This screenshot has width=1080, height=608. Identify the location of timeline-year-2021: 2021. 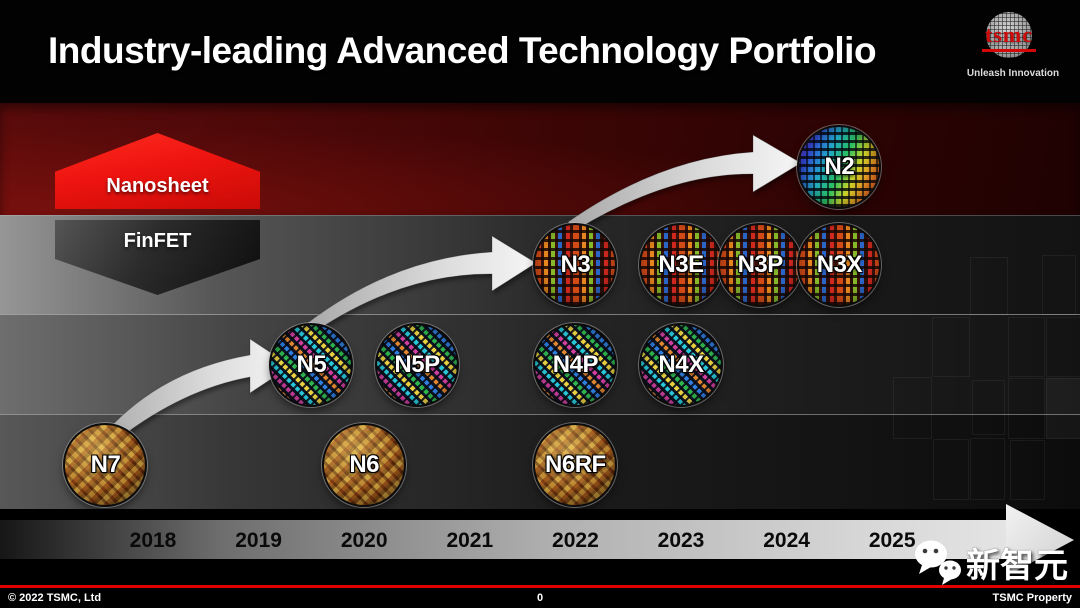
(470, 540).